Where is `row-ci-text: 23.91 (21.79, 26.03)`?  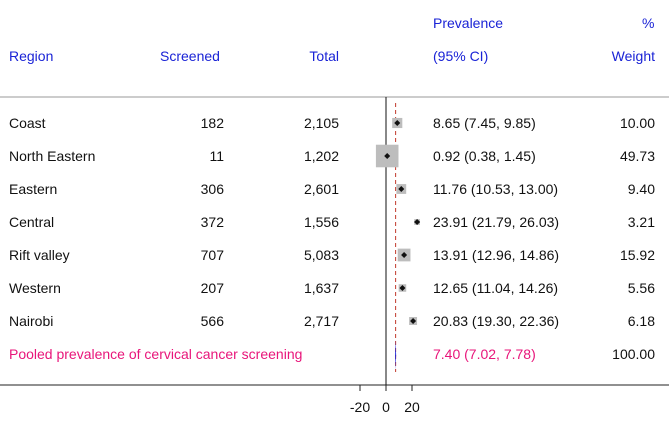 row-ci-text: 23.91 (21.79, 26.03) is located at coordinates (496, 222).